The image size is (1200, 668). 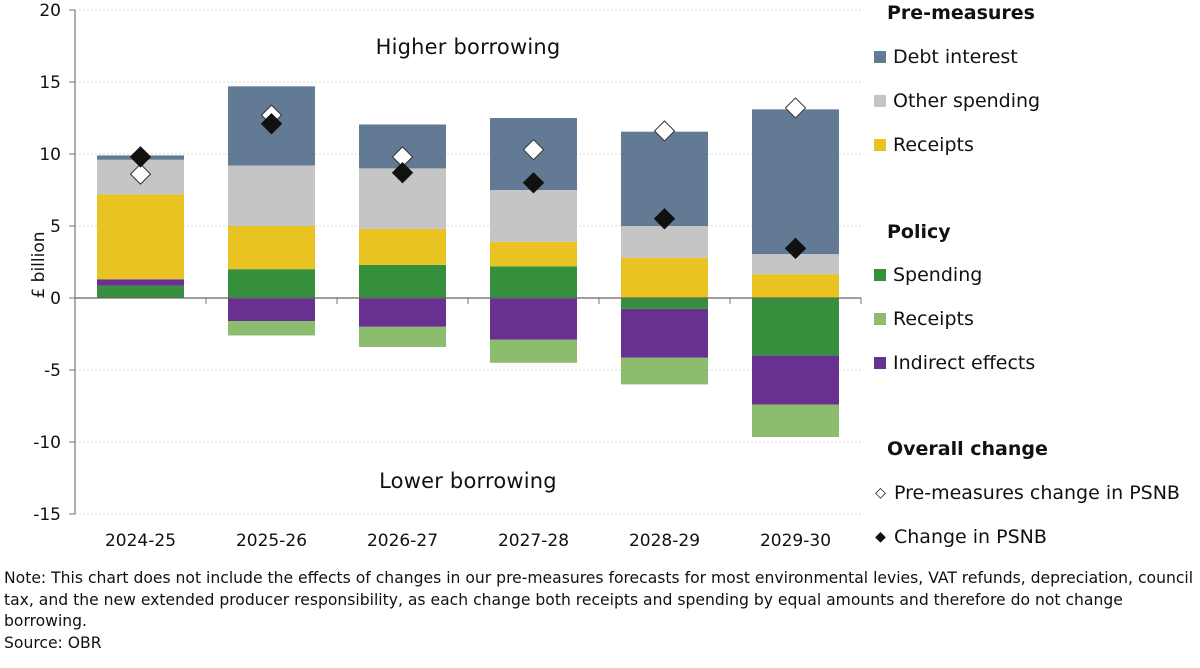 What do you see at coordinates (468, 481) in the screenshot?
I see `annotation-lower-borrowing: Lower borrowing` at bounding box center [468, 481].